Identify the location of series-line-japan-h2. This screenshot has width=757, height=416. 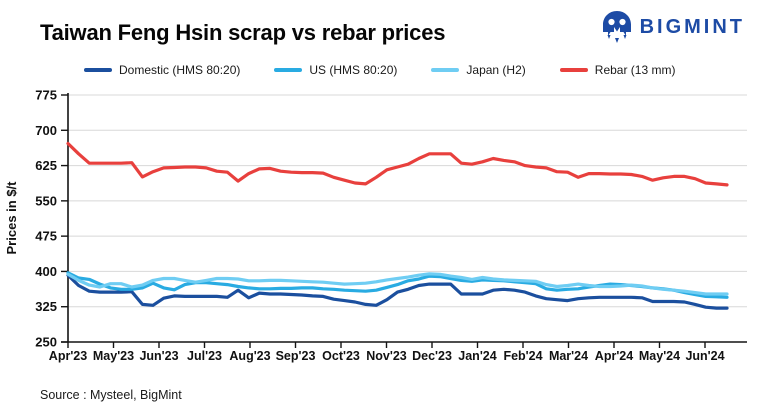
(397, 284).